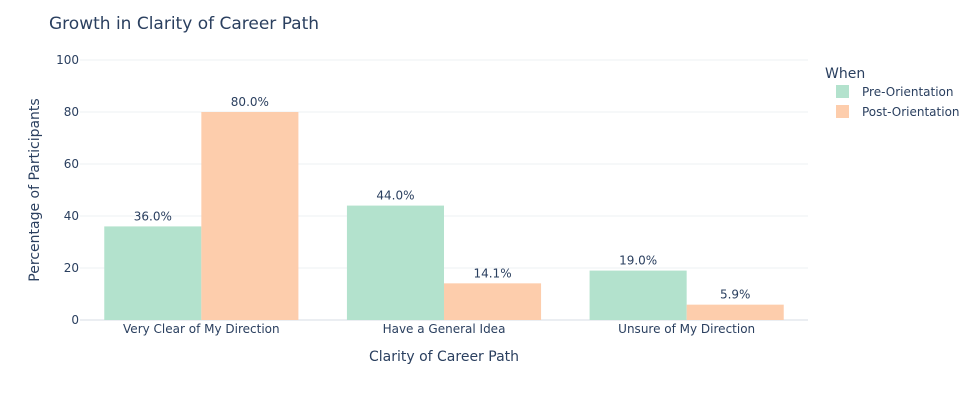 The height and width of the screenshot is (400, 973). Describe the element at coordinates (845, 74) in the screenshot. I see `legend-title: When` at that location.